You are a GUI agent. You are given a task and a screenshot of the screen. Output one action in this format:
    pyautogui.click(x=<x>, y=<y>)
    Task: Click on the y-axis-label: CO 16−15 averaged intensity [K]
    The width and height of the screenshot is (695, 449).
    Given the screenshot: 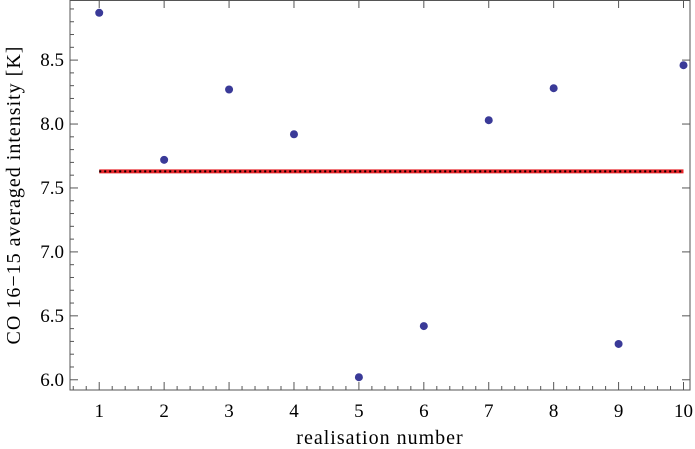 What is the action you would take?
    pyautogui.click(x=14, y=195)
    